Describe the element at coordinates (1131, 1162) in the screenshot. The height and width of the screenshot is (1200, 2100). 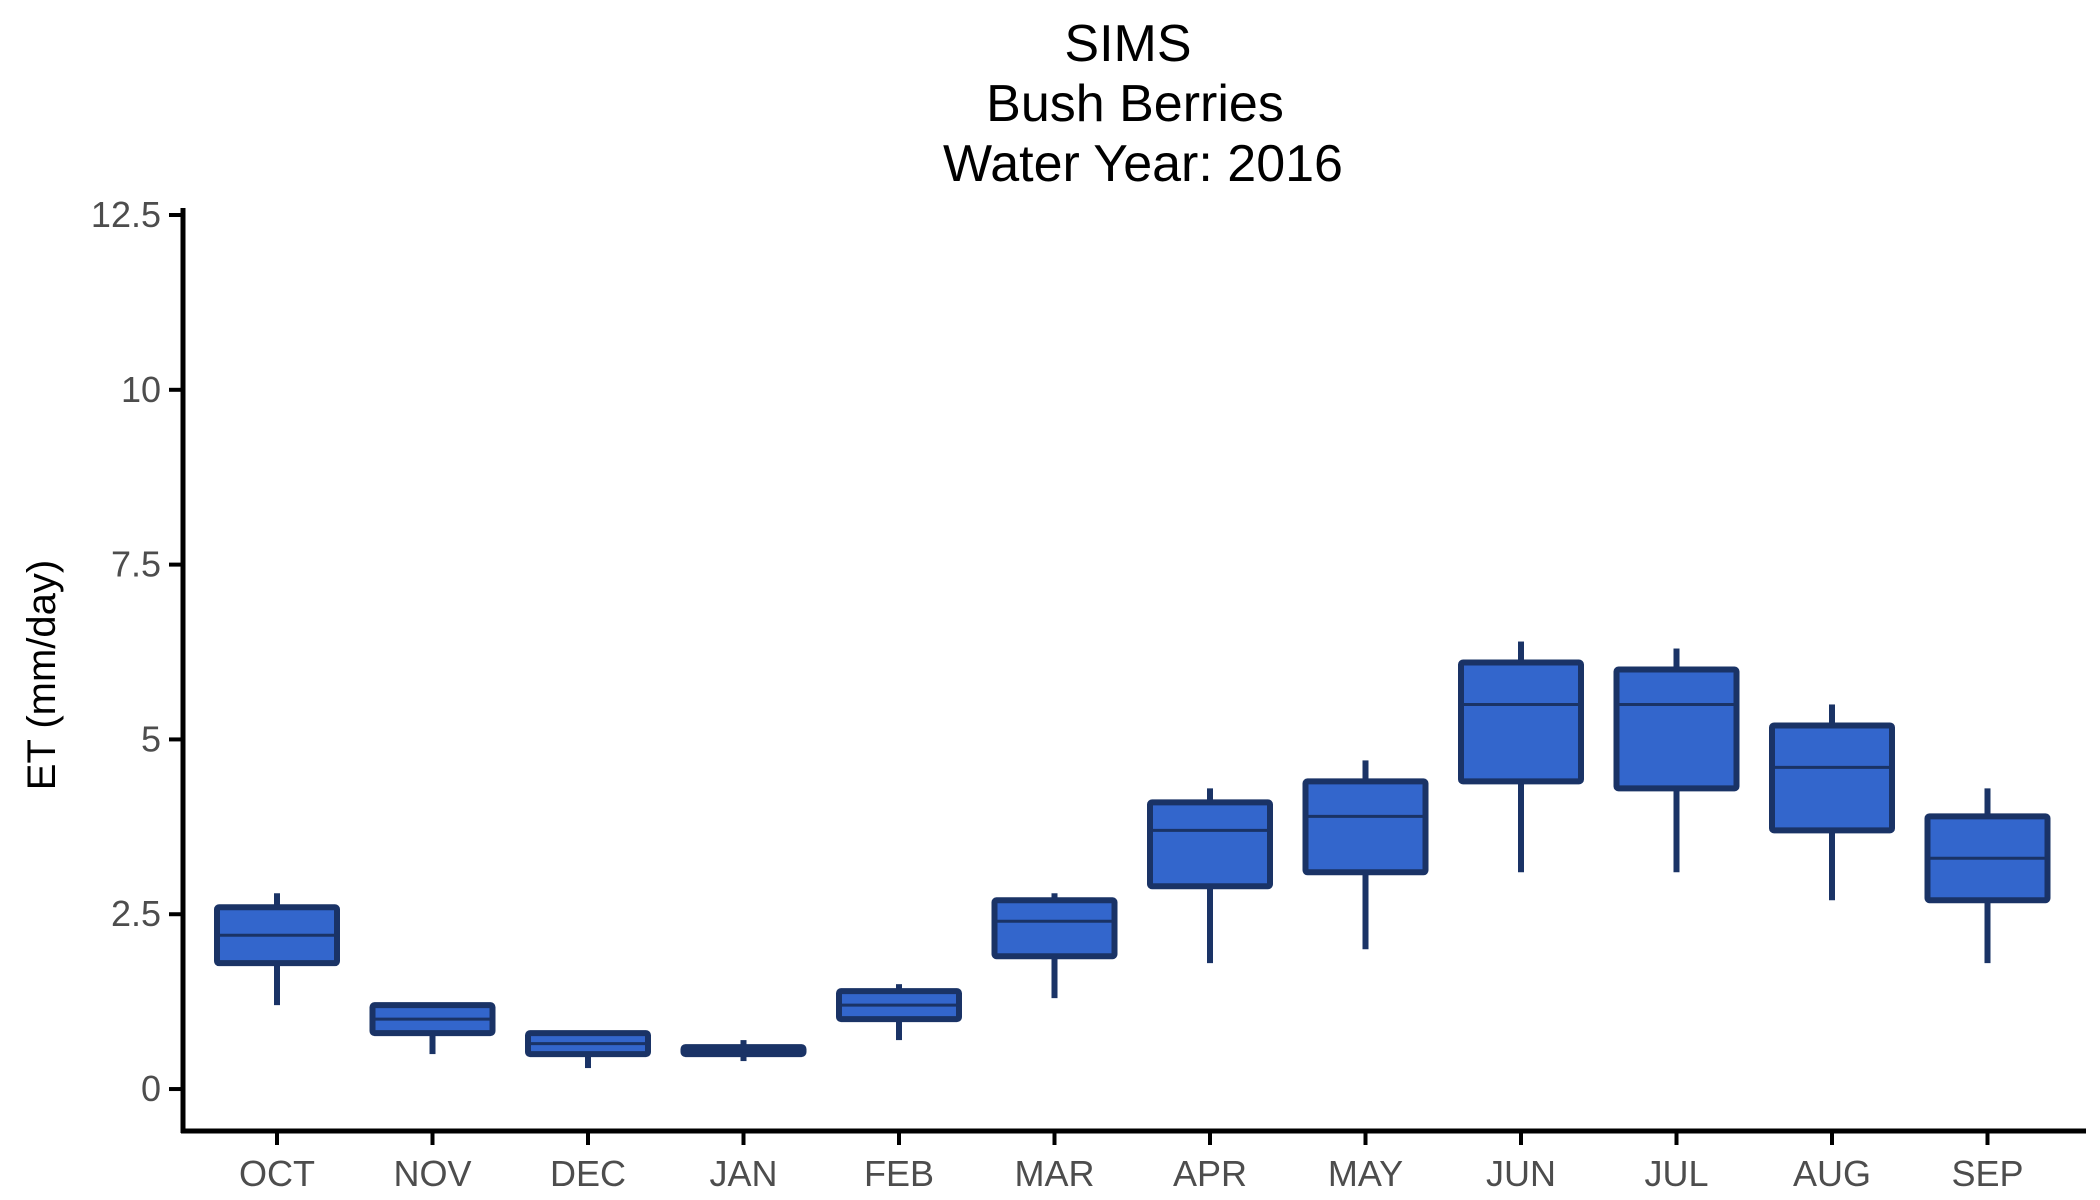
I see `x-axis-ticks: OCT NOV DEC JAN FEB MAR APR MAY JUN JUL AUG SEP` at that location.